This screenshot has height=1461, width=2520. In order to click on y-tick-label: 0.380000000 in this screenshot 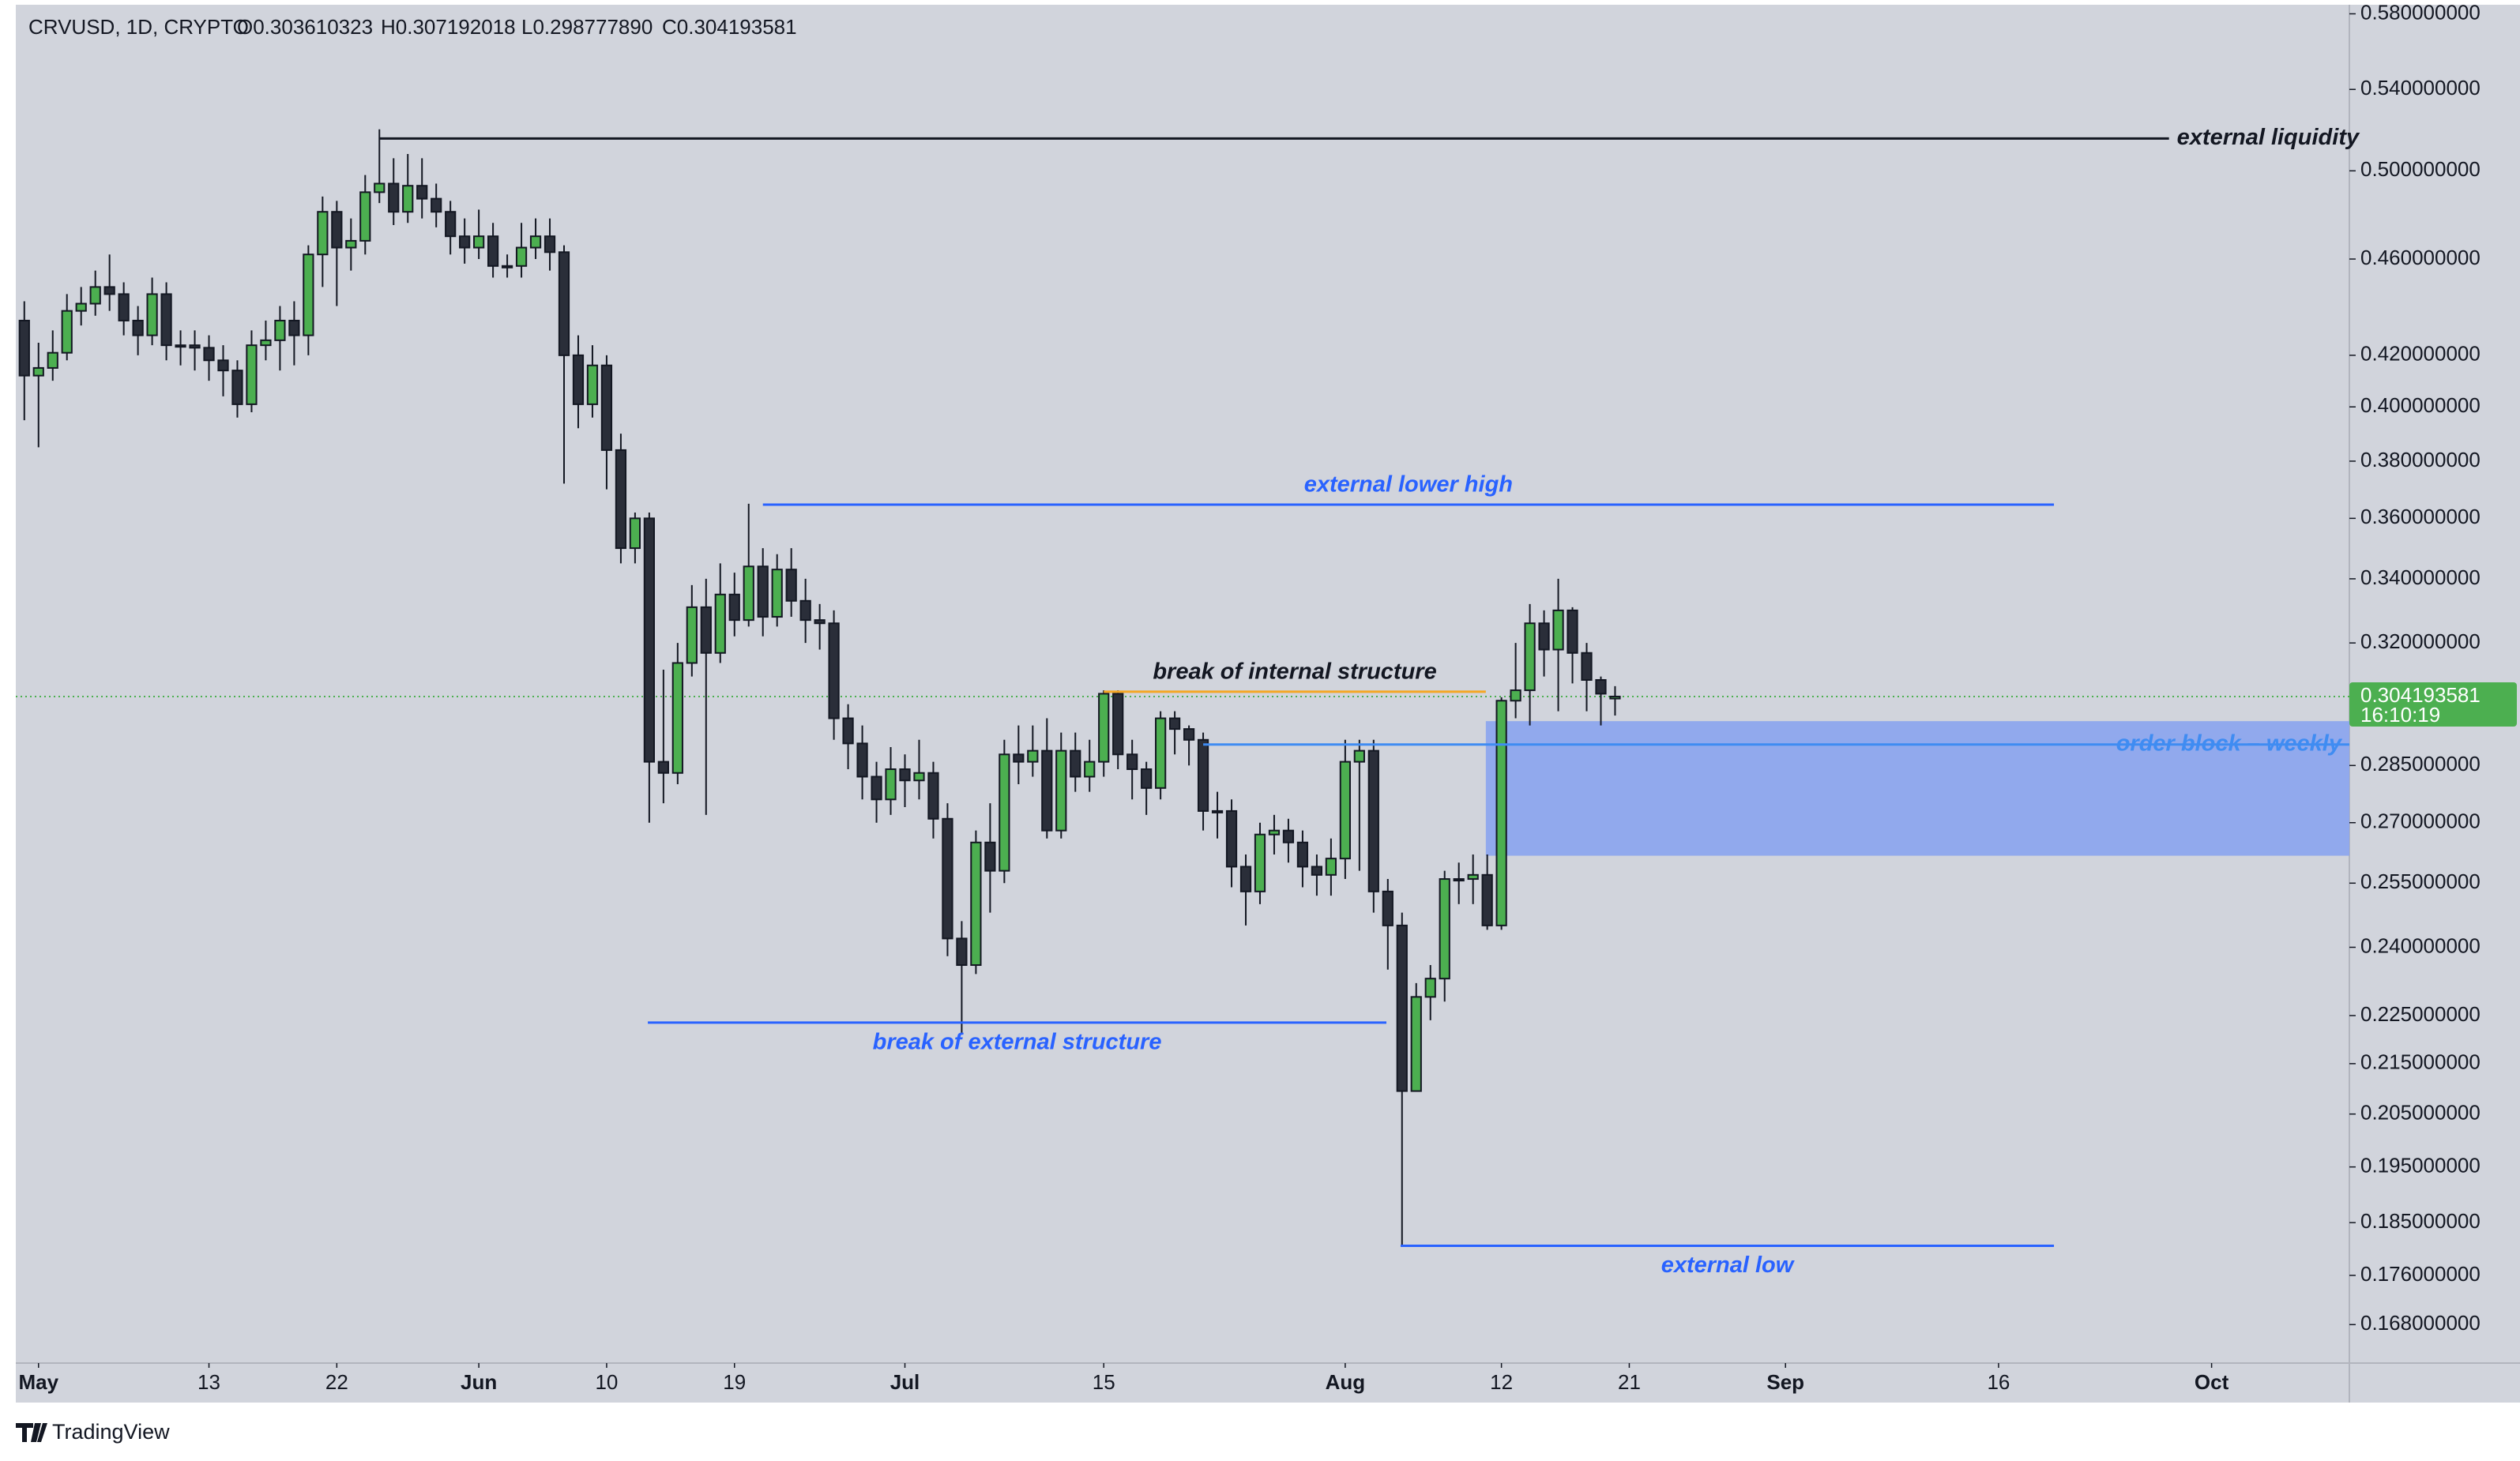, I will do `click(2420, 460)`.